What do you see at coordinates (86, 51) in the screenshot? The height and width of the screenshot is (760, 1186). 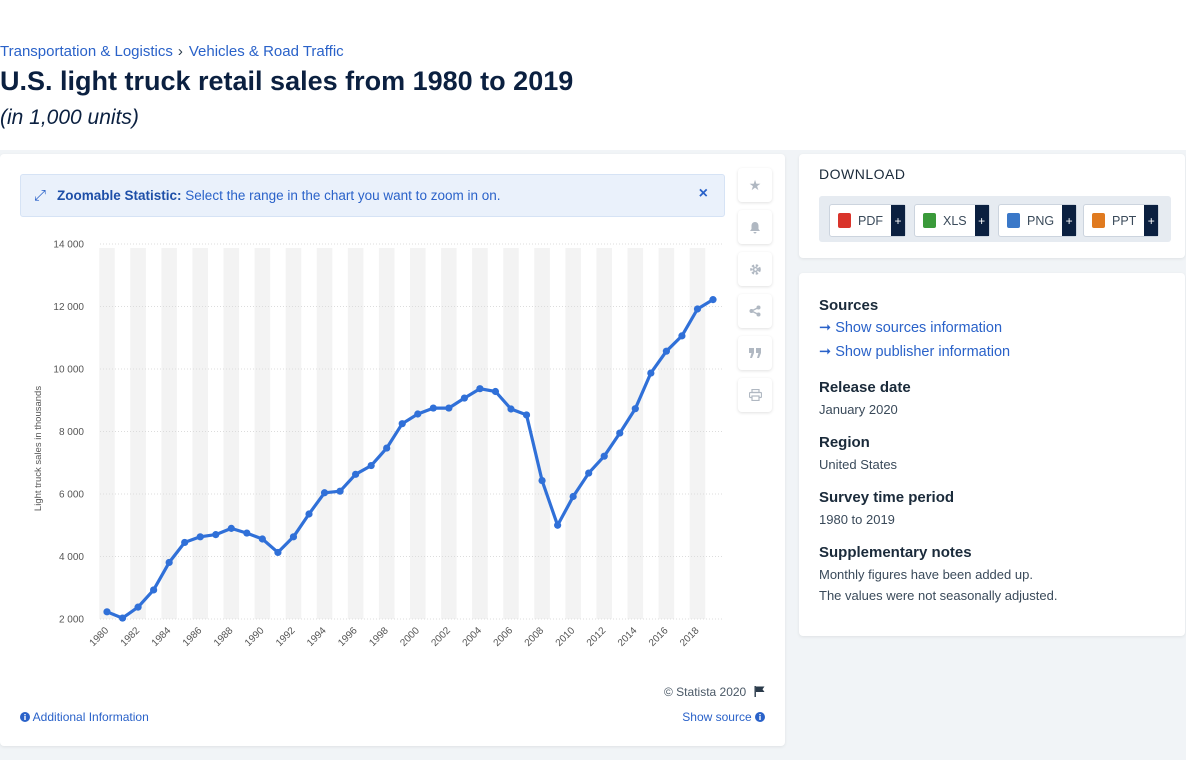 I see `breadcrumb-link-transportation: Transportation & Logistics` at bounding box center [86, 51].